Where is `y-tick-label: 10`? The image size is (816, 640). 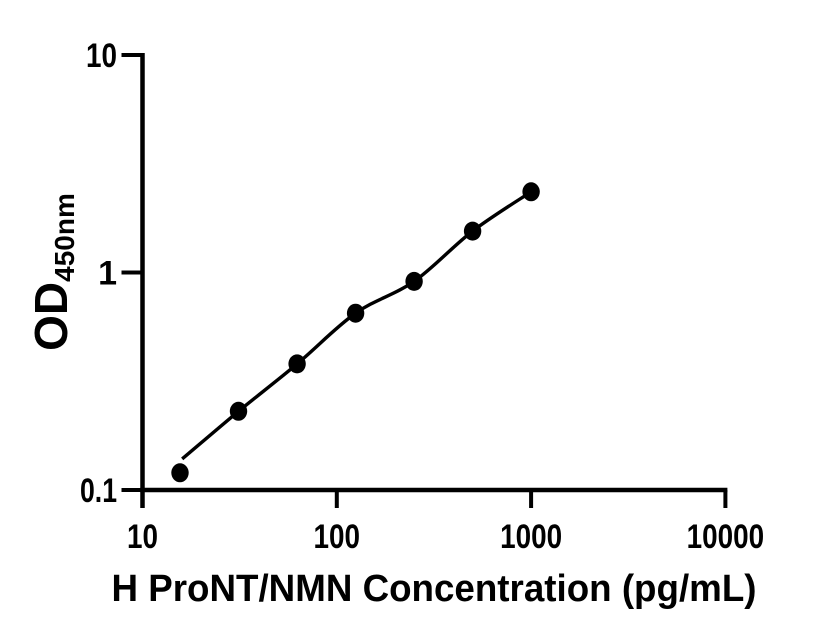
y-tick-label: 10 is located at coordinates (101, 56).